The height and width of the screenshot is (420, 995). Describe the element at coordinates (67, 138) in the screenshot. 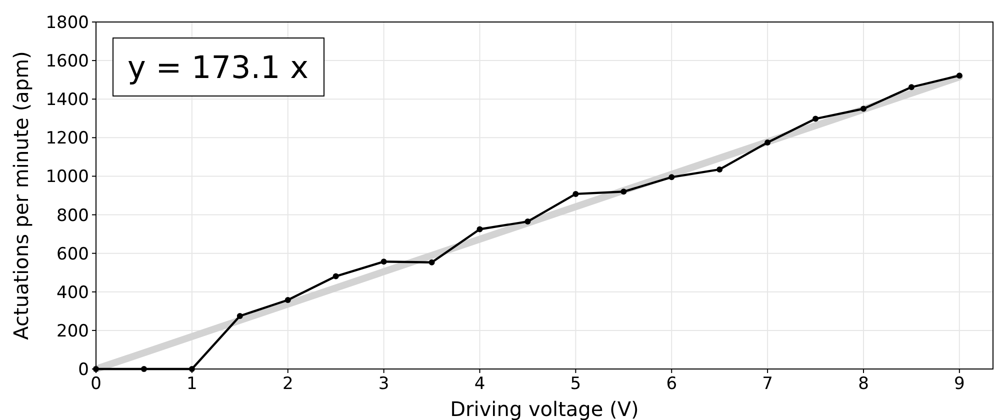

I see `y-tick-label: 1200` at that location.